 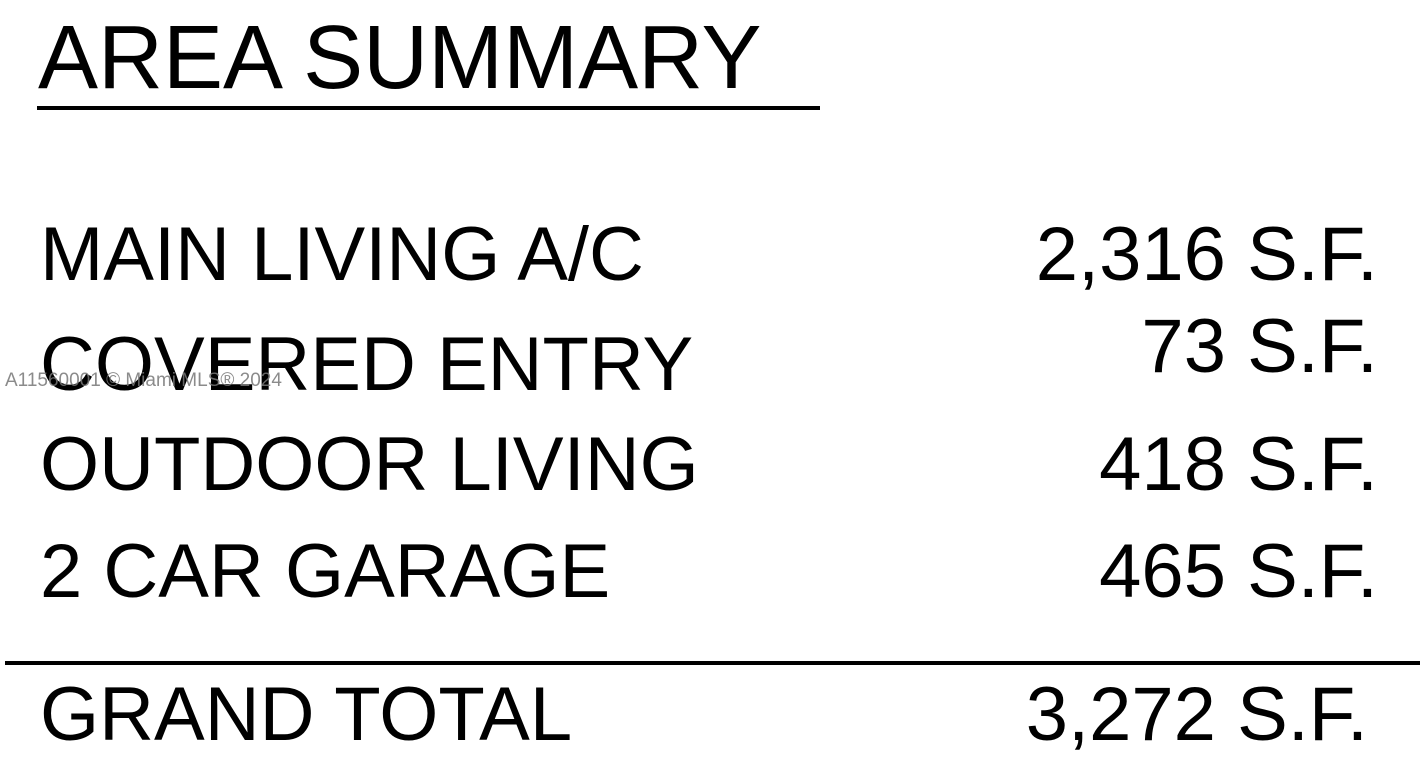 I want to click on total-label: GRAND TOTAL, so click(x=306, y=714).